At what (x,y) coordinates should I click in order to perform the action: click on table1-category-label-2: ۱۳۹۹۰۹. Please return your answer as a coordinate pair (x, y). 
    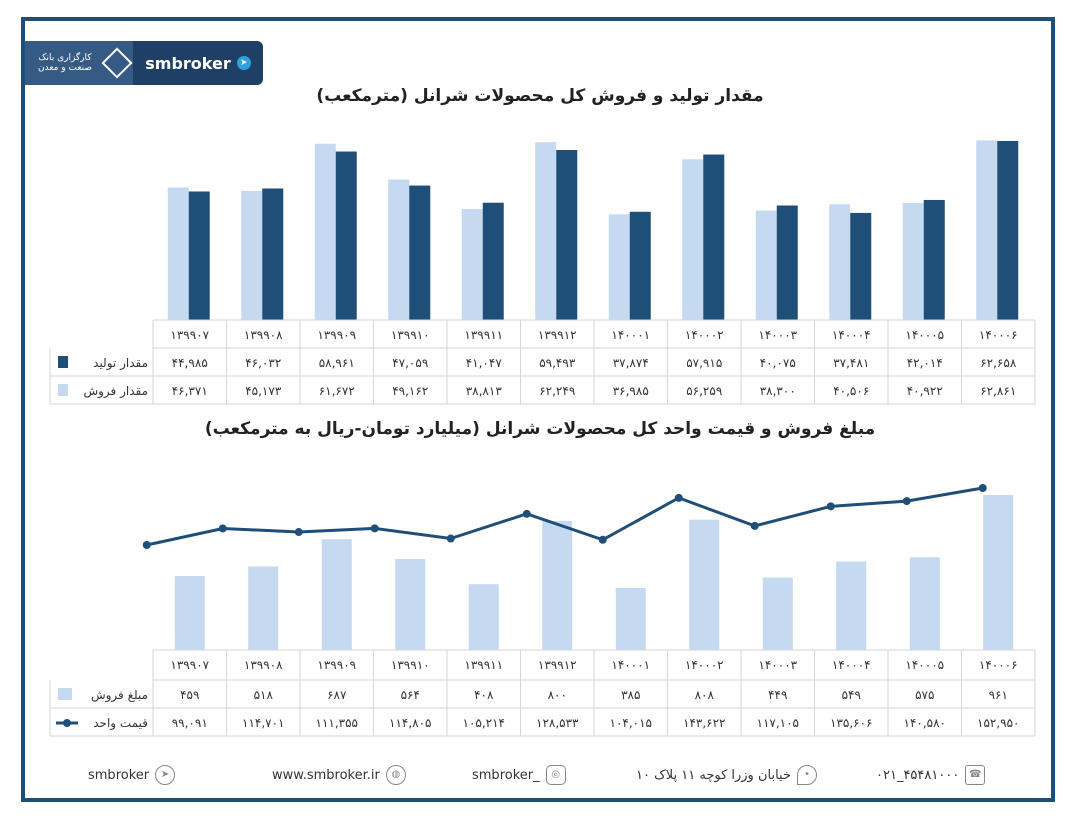
    Looking at the image, I should click on (336, 335).